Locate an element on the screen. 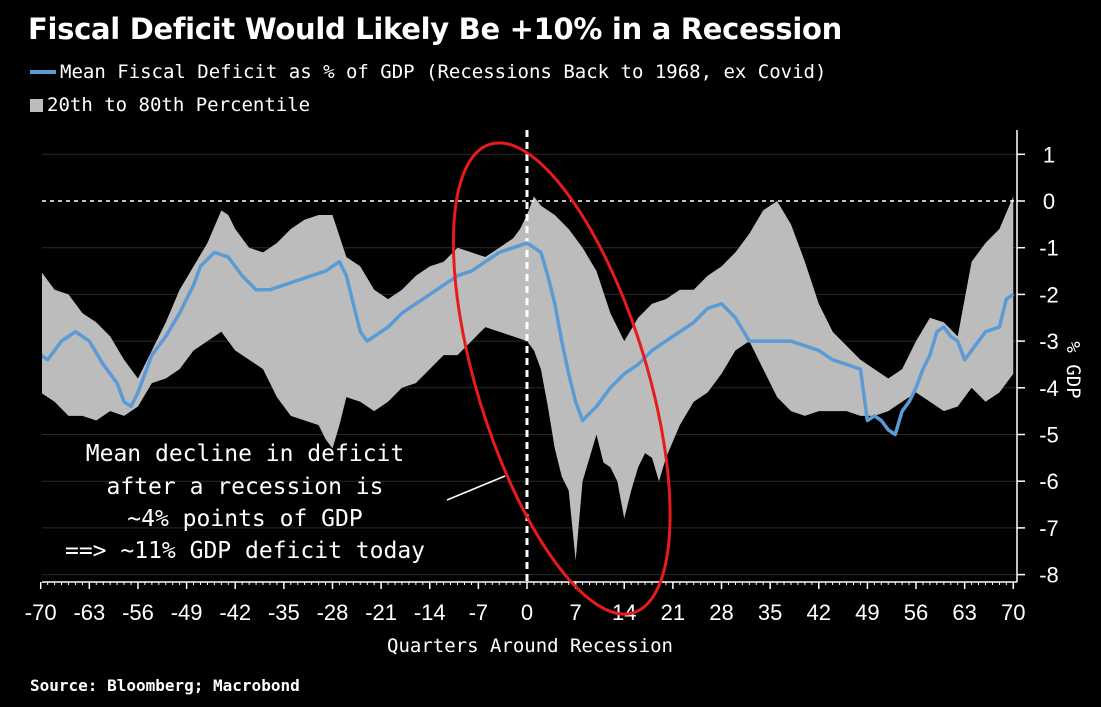  x-tick-label-2: -56 is located at coordinates (138, 612).